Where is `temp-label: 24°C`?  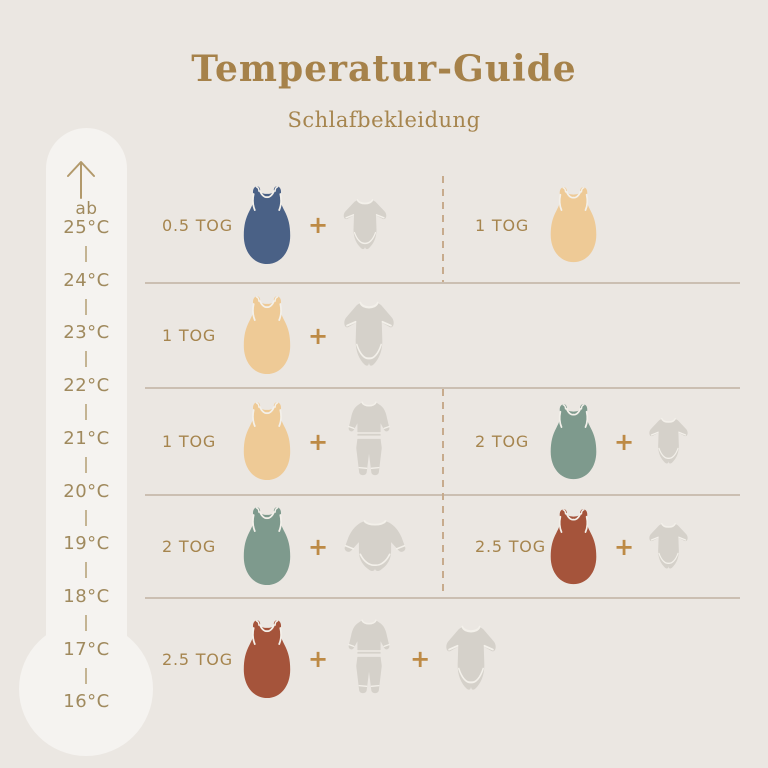
temp-label: 24°C is located at coordinates (86, 280).